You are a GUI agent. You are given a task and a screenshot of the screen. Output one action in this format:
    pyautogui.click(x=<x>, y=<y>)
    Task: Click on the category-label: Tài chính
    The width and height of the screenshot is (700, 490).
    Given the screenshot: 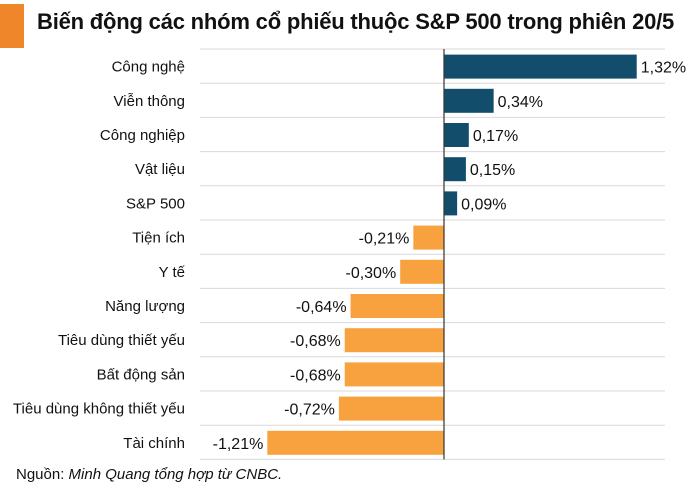 What is the action you would take?
    pyautogui.click(x=154, y=443)
    